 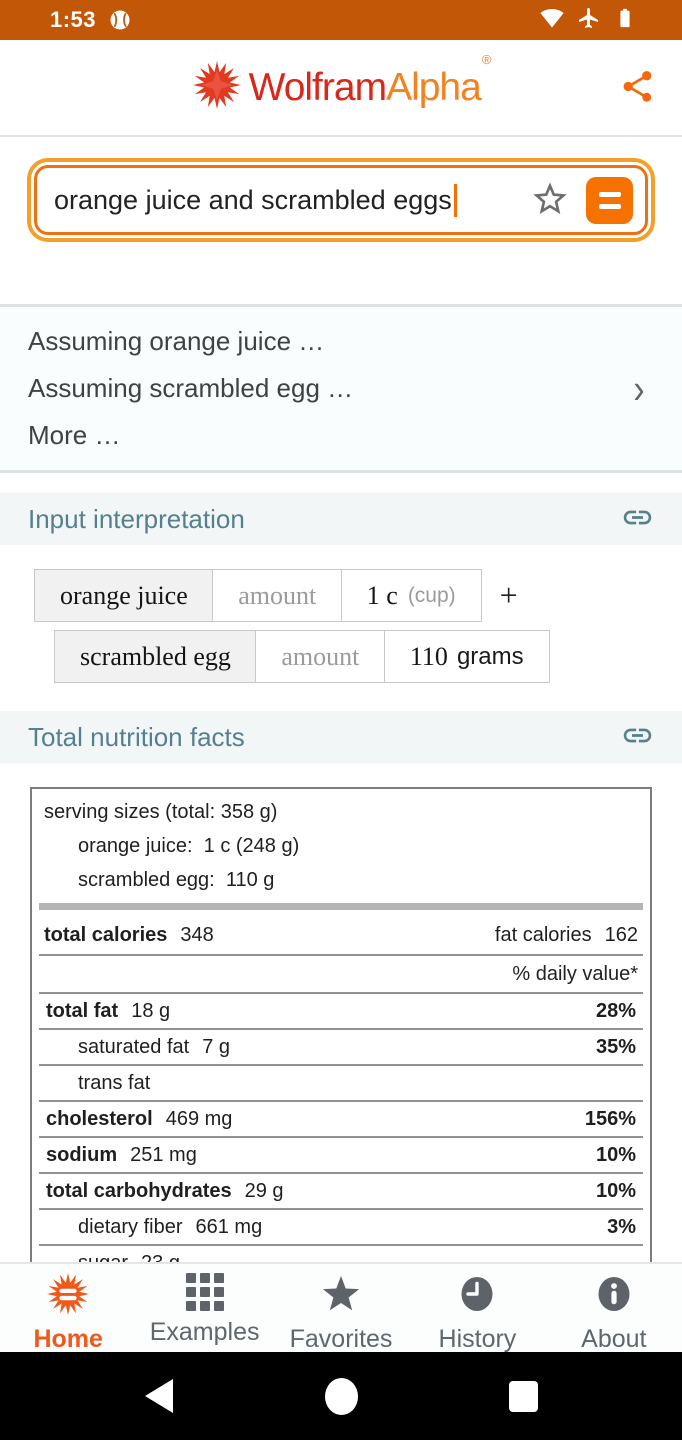 I want to click on calories-row: total calories 348 fat calories 162, so click(x=341, y=934).